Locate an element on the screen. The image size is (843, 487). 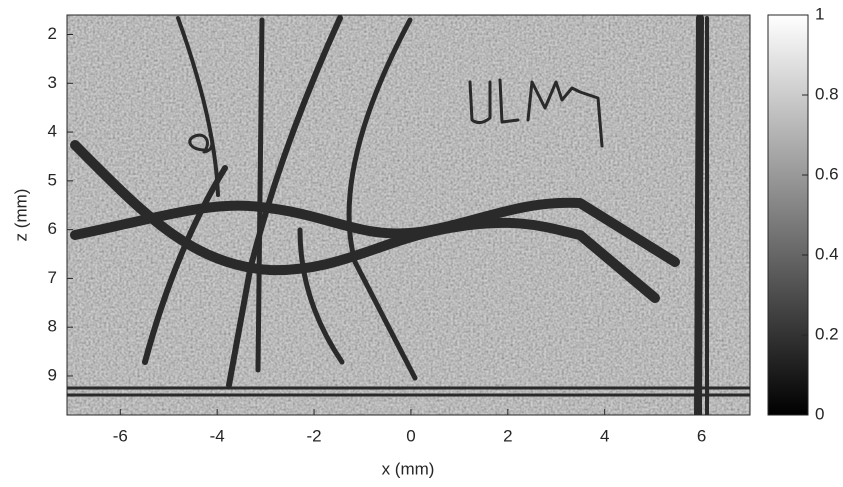
colorbar is located at coordinates (788, 215).